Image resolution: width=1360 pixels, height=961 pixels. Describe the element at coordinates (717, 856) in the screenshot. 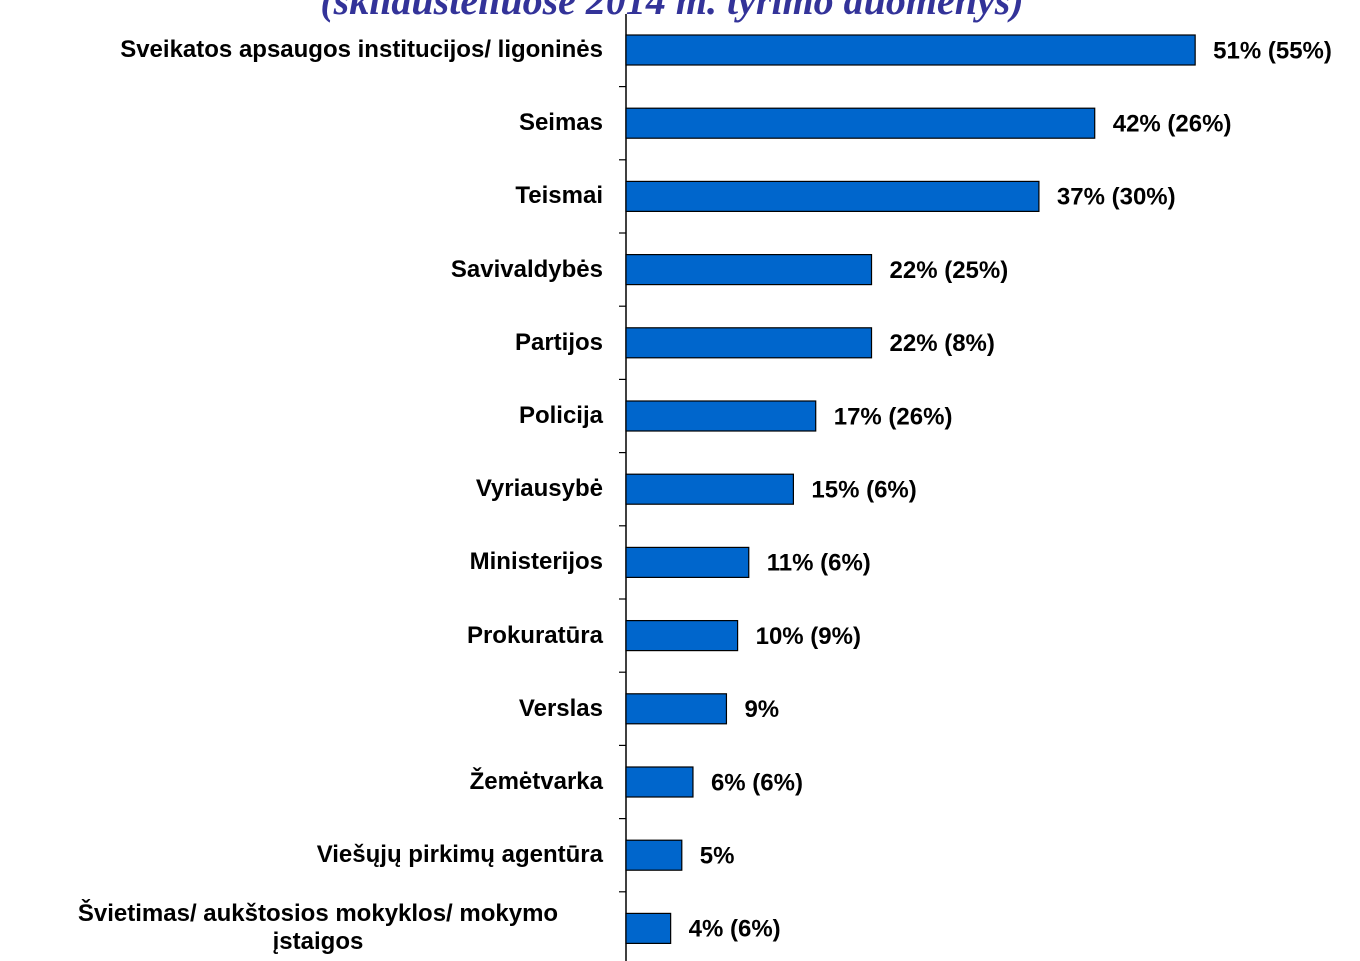

I see `value-label: 5%` at that location.